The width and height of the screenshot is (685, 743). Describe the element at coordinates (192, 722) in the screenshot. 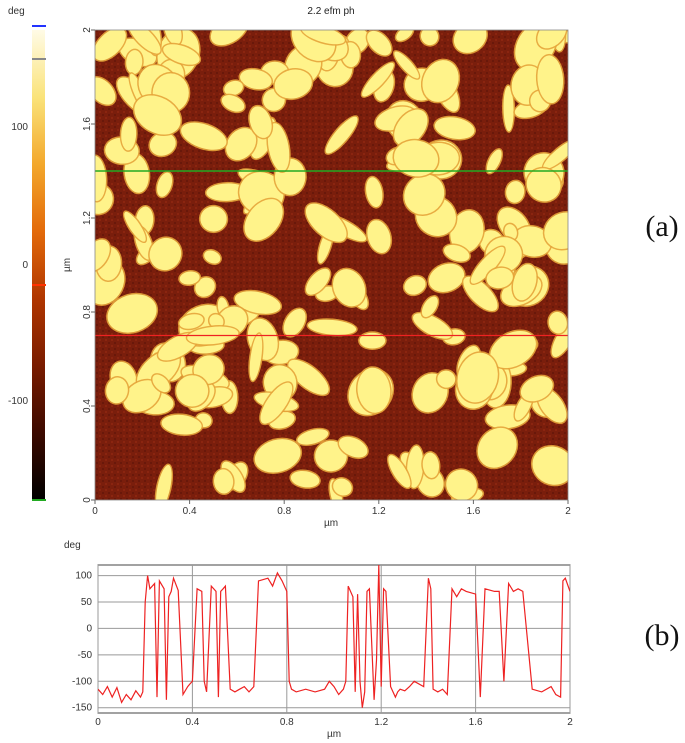

I see `profile-x-tick-label: 0.4` at that location.